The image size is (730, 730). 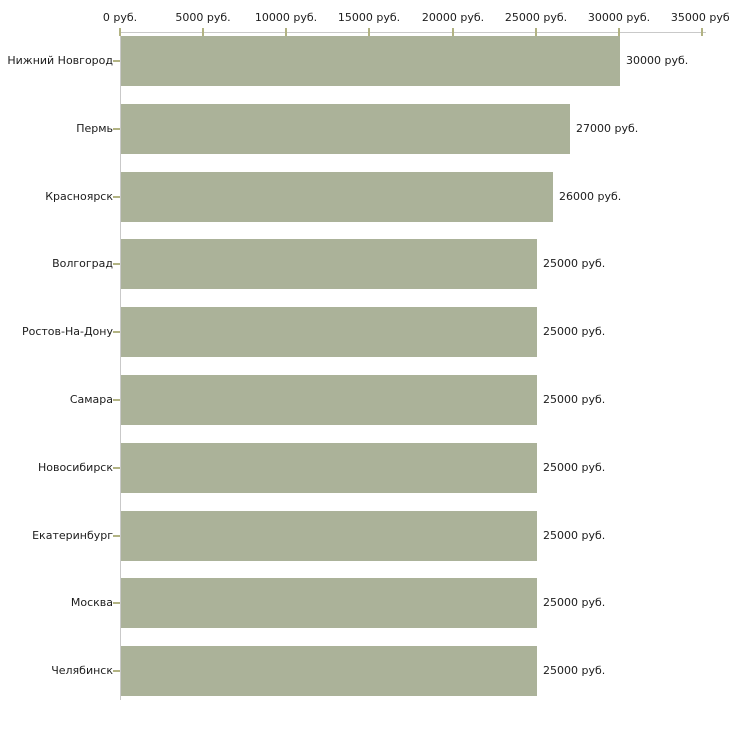 I want to click on x-tick-label: 10000 руб., so click(x=286, y=17).